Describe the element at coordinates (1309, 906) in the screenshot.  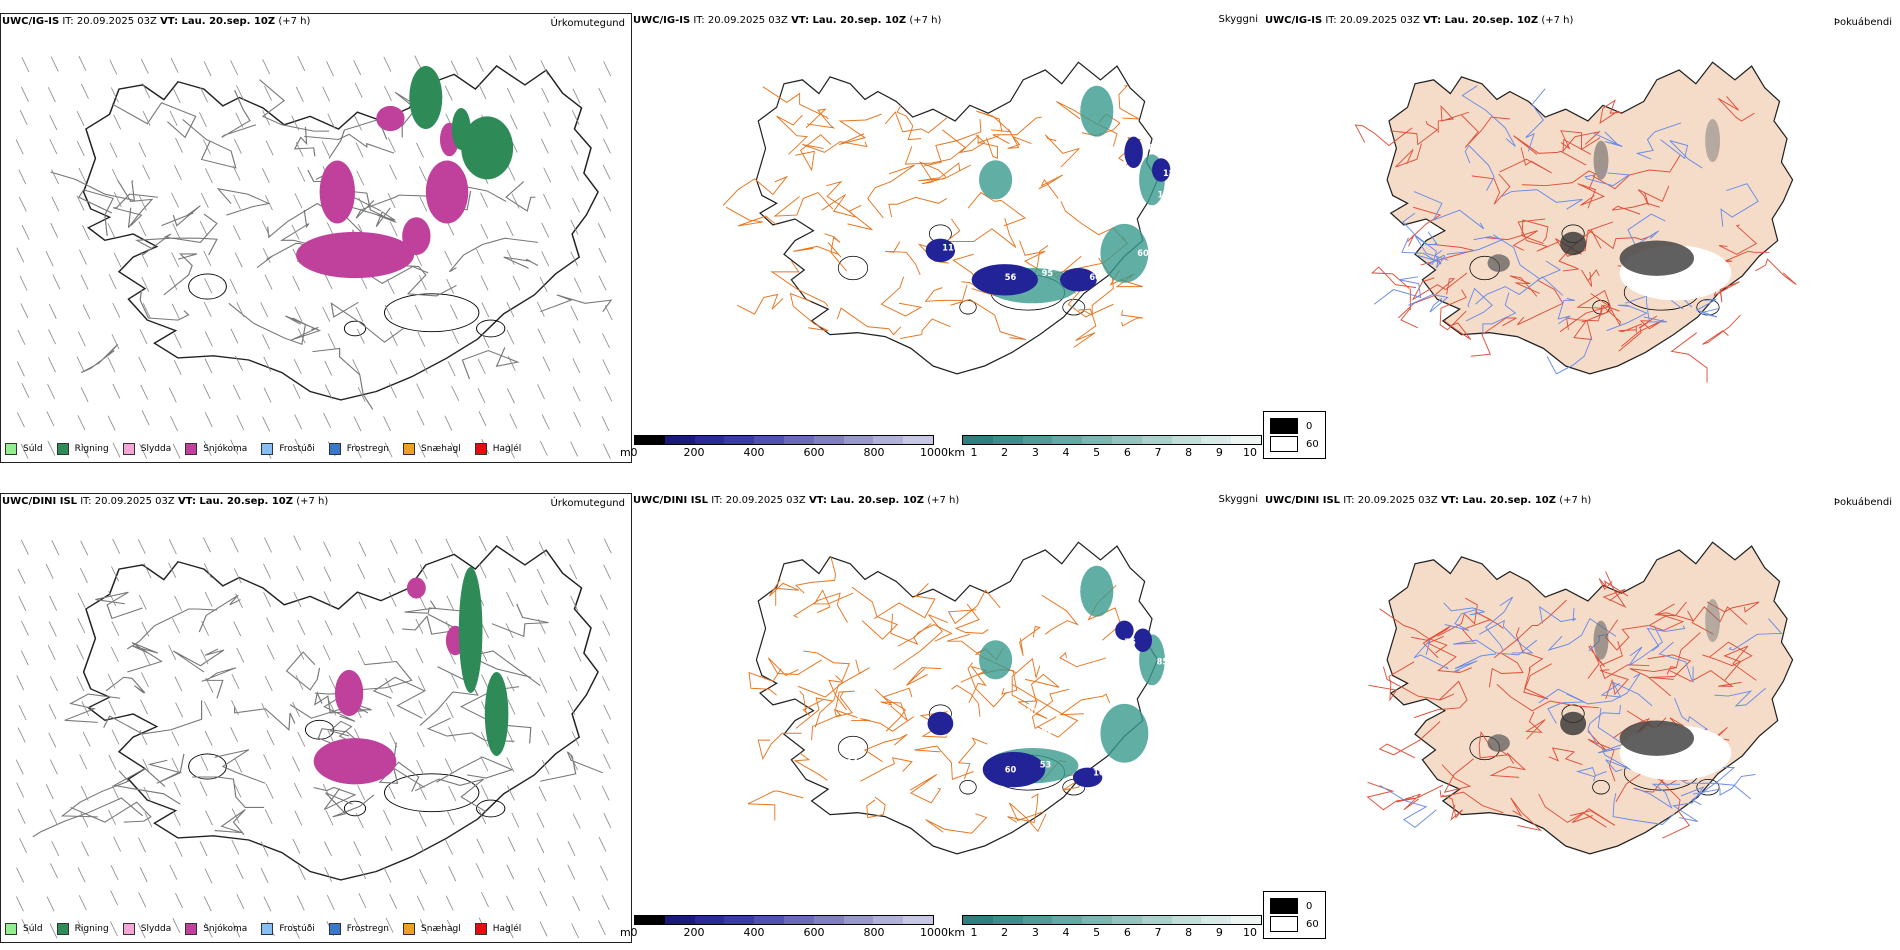
I see `fog-legend-label: 0` at that location.